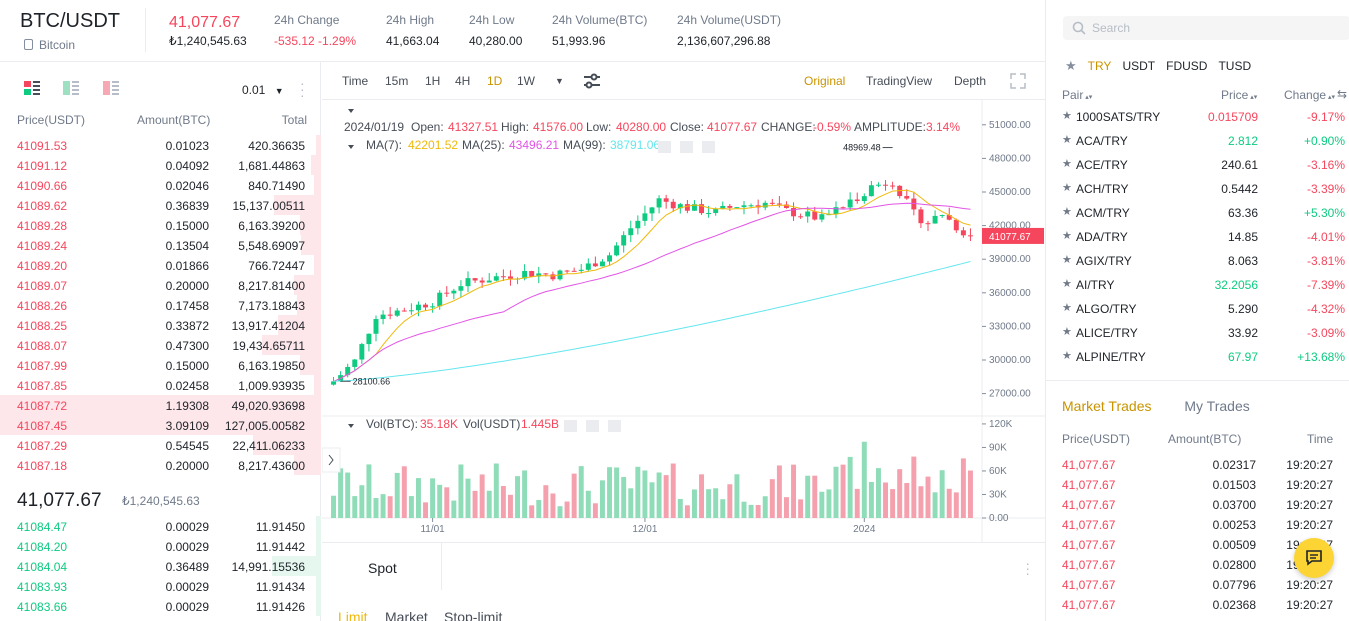  I want to click on interval-time: Time, so click(355, 81).